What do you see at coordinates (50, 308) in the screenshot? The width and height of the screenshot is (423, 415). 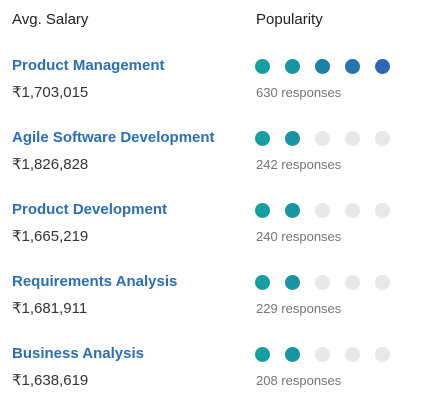 I see `avg-salary-value: ₹1,681,911` at bounding box center [50, 308].